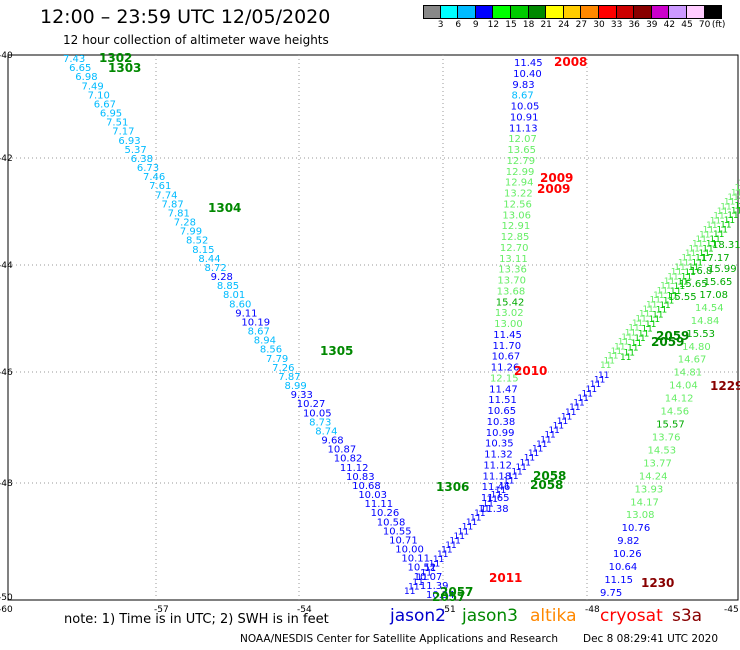  I want to click on wave-height-value: 8.94, so click(265, 341).